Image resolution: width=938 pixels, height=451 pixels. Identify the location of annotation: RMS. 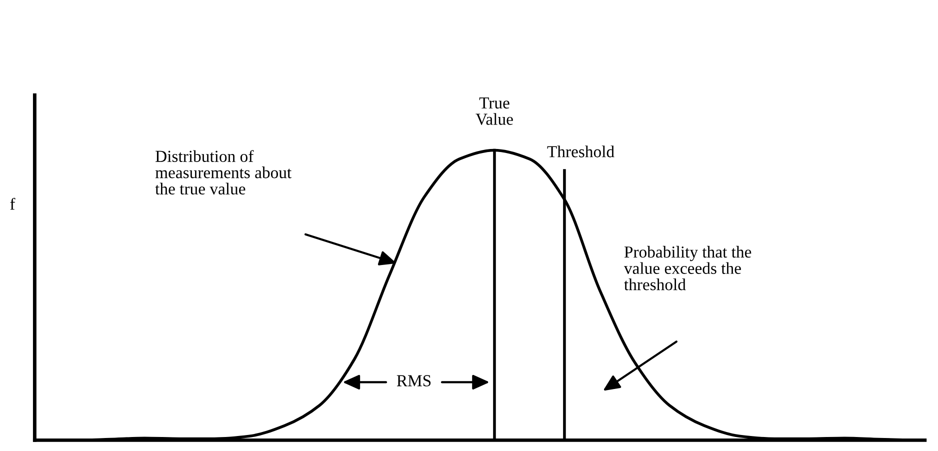
(413, 380).